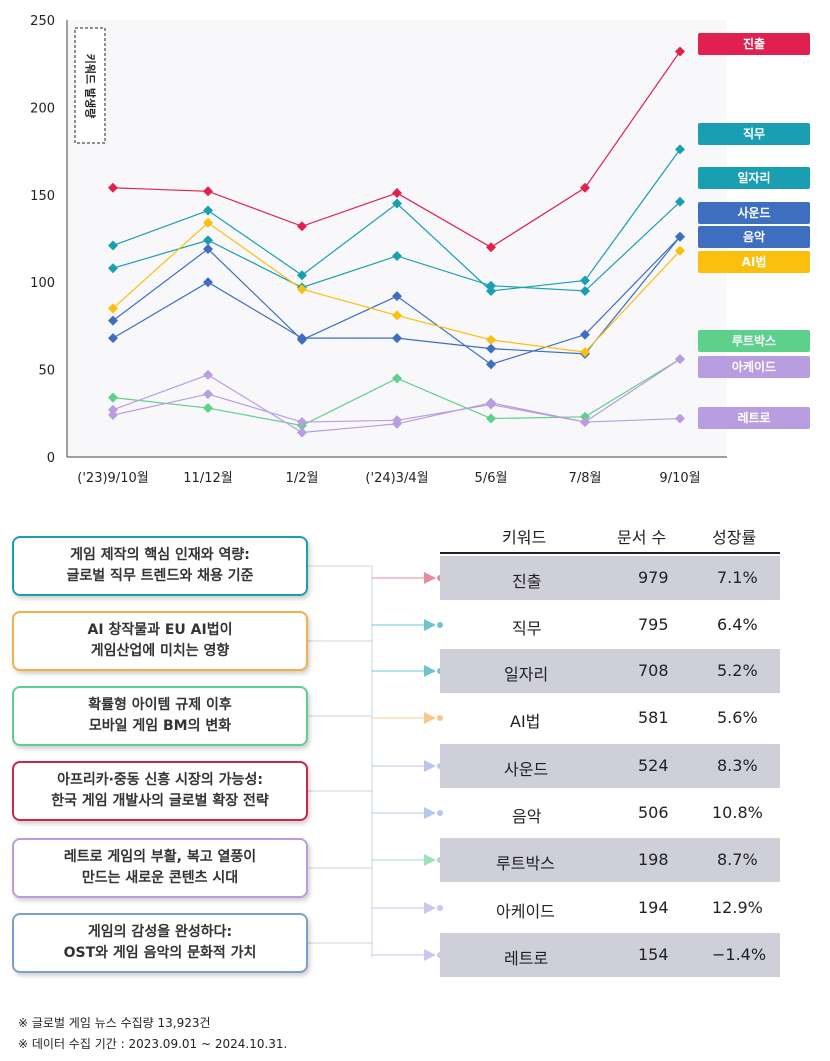 The width and height of the screenshot is (830, 1061). I want to click on table-header-growth: 성장률, so click(734, 537).